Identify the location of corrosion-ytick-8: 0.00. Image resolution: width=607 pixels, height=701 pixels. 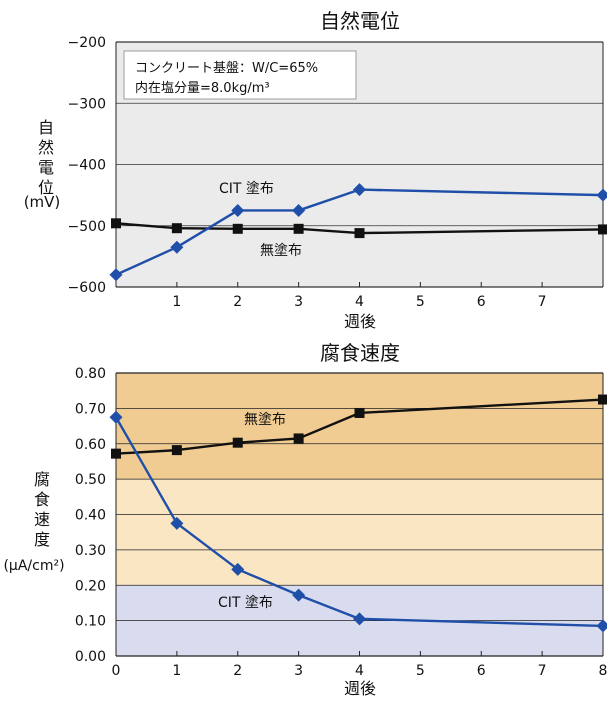
(90, 657).